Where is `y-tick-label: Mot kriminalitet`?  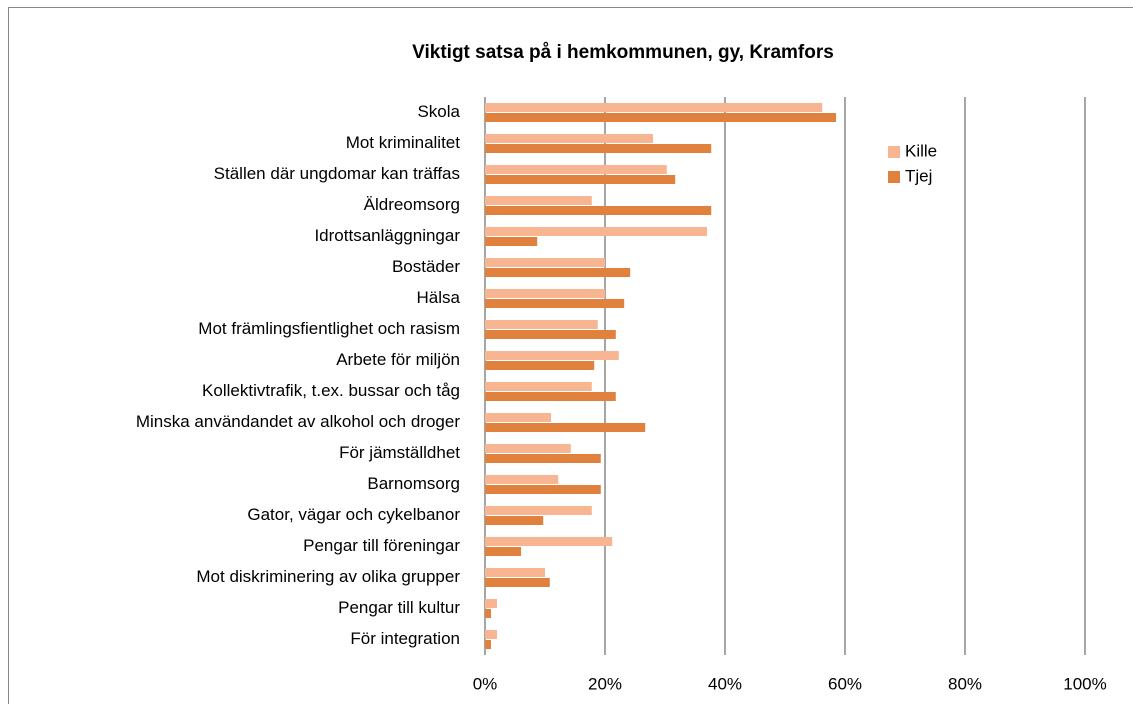
y-tick-label: Mot kriminalitet is located at coordinates (403, 142).